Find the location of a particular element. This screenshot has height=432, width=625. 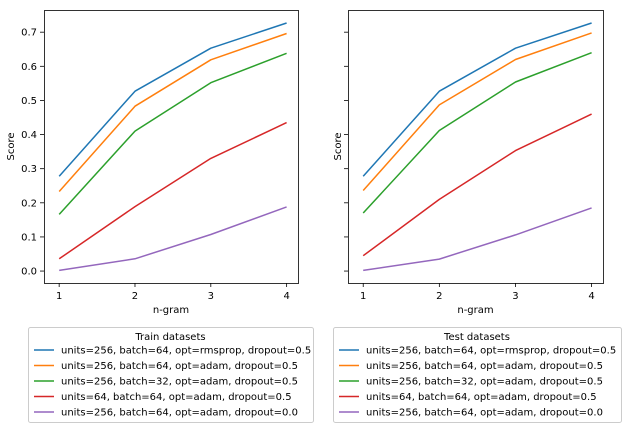

panel-2-x-tick-label: 4 is located at coordinates (591, 296).